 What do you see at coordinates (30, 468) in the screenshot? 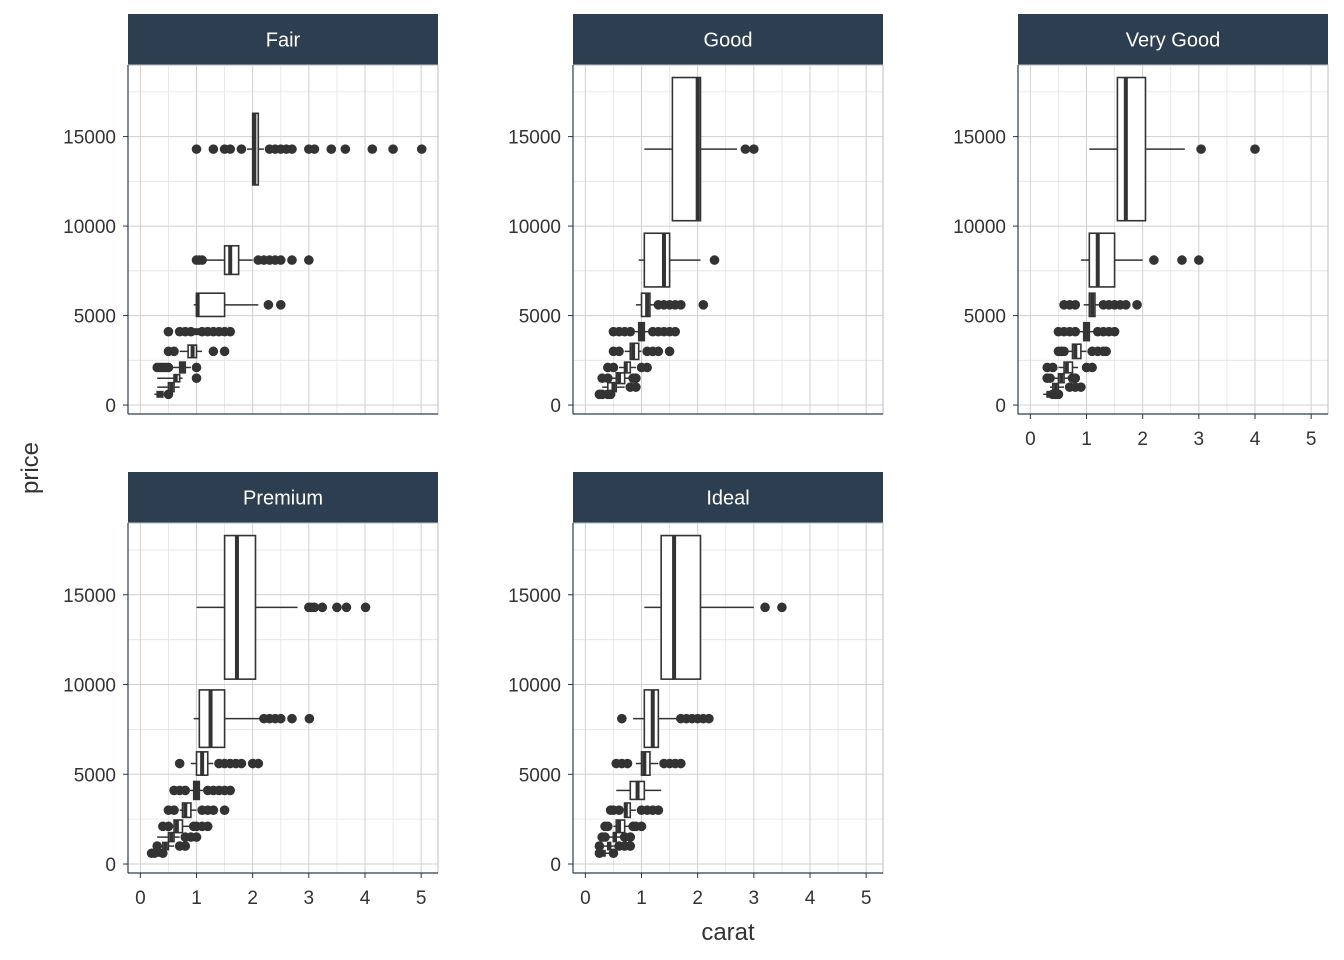
I see `y-axis-title: price` at bounding box center [30, 468].